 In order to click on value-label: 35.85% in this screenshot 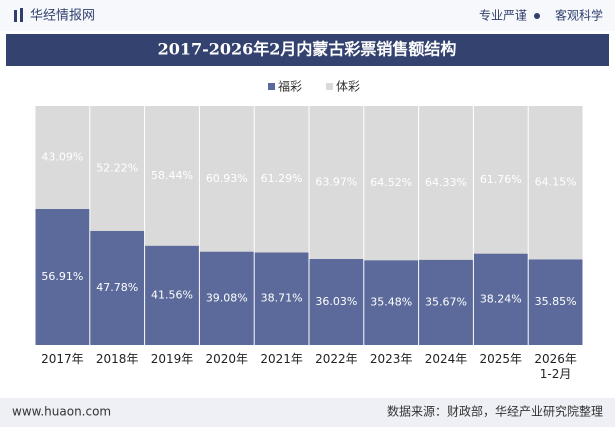, I will do `click(556, 301)`.